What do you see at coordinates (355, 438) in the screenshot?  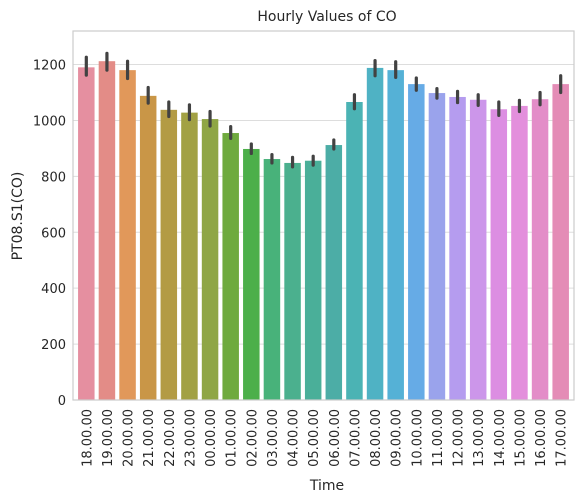 I see `x-tick-label: 07.00.00` at bounding box center [355, 438].